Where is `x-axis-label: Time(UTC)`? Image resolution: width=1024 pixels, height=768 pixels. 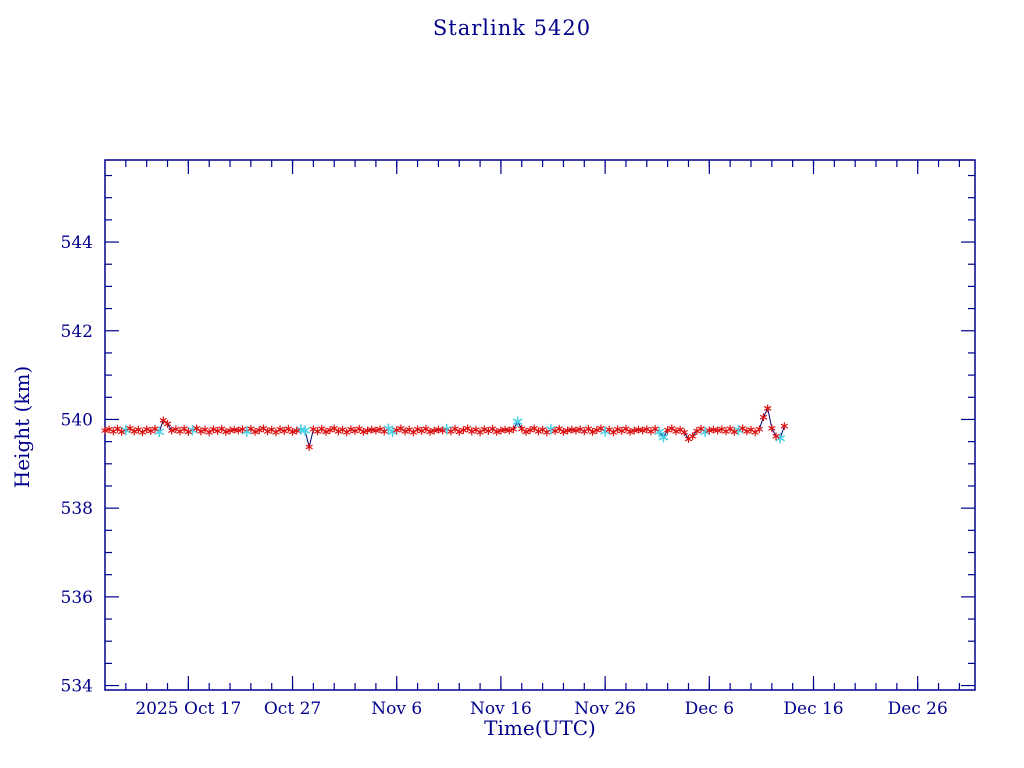 x-axis-label: Time(UTC) is located at coordinates (540, 728).